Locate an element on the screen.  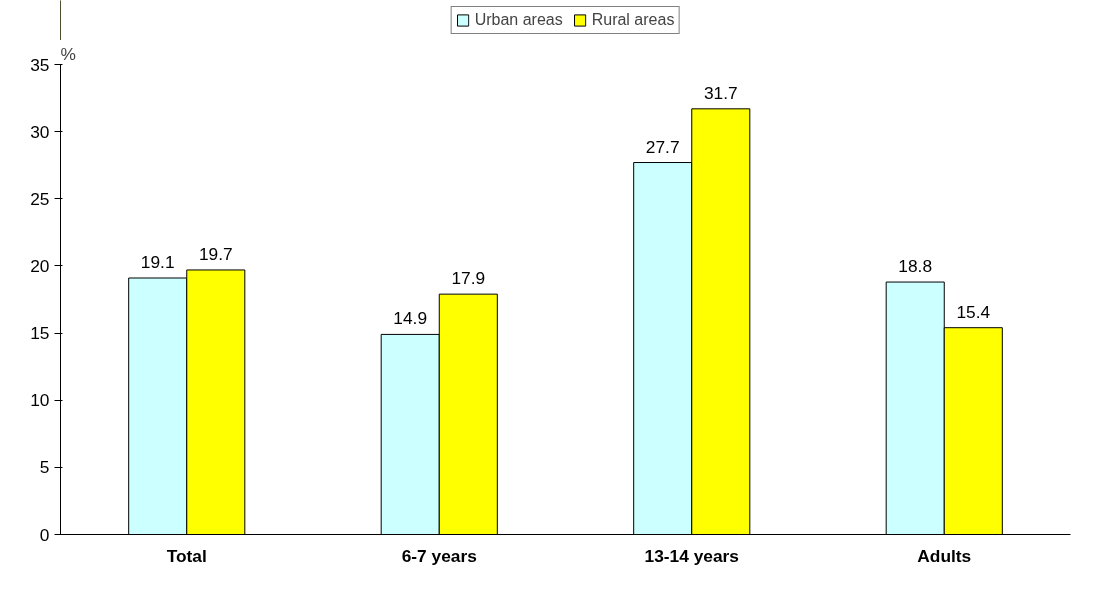
y-tick-label: 20 is located at coordinates (40, 265).